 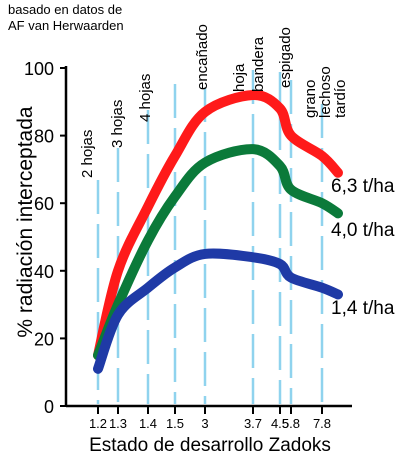 I want to click on stage-label-4-hojas: 4 hojas, so click(x=145, y=98).